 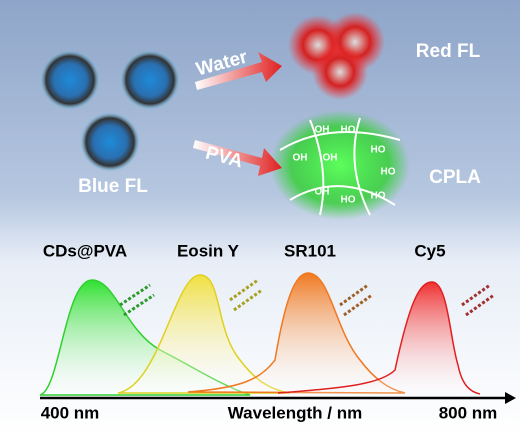 I want to click on axis-title: Wavelength / nm, so click(x=295, y=412).